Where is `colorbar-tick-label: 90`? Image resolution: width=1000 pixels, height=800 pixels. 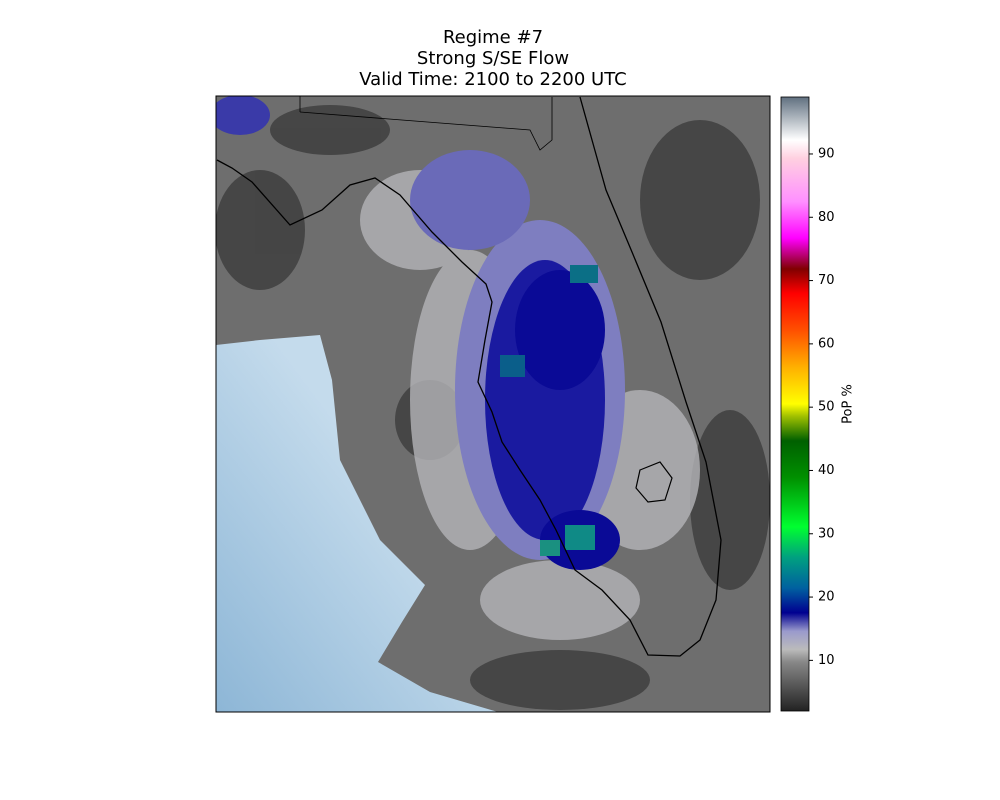 colorbar-tick-label: 90 is located at coordinates (826, 153).